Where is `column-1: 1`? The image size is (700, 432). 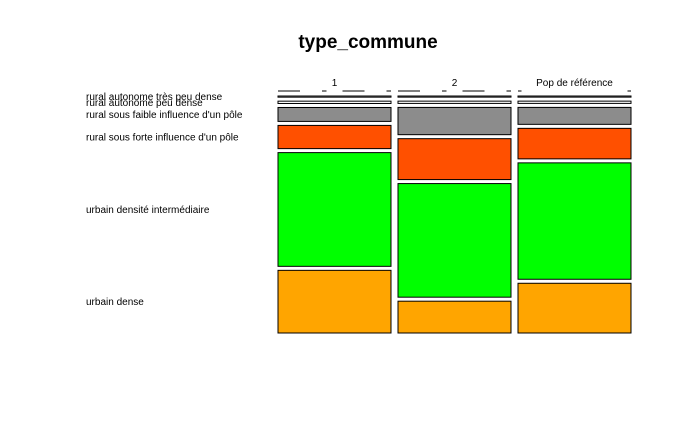
column-1: 1 is located at coordinates (334, 206).